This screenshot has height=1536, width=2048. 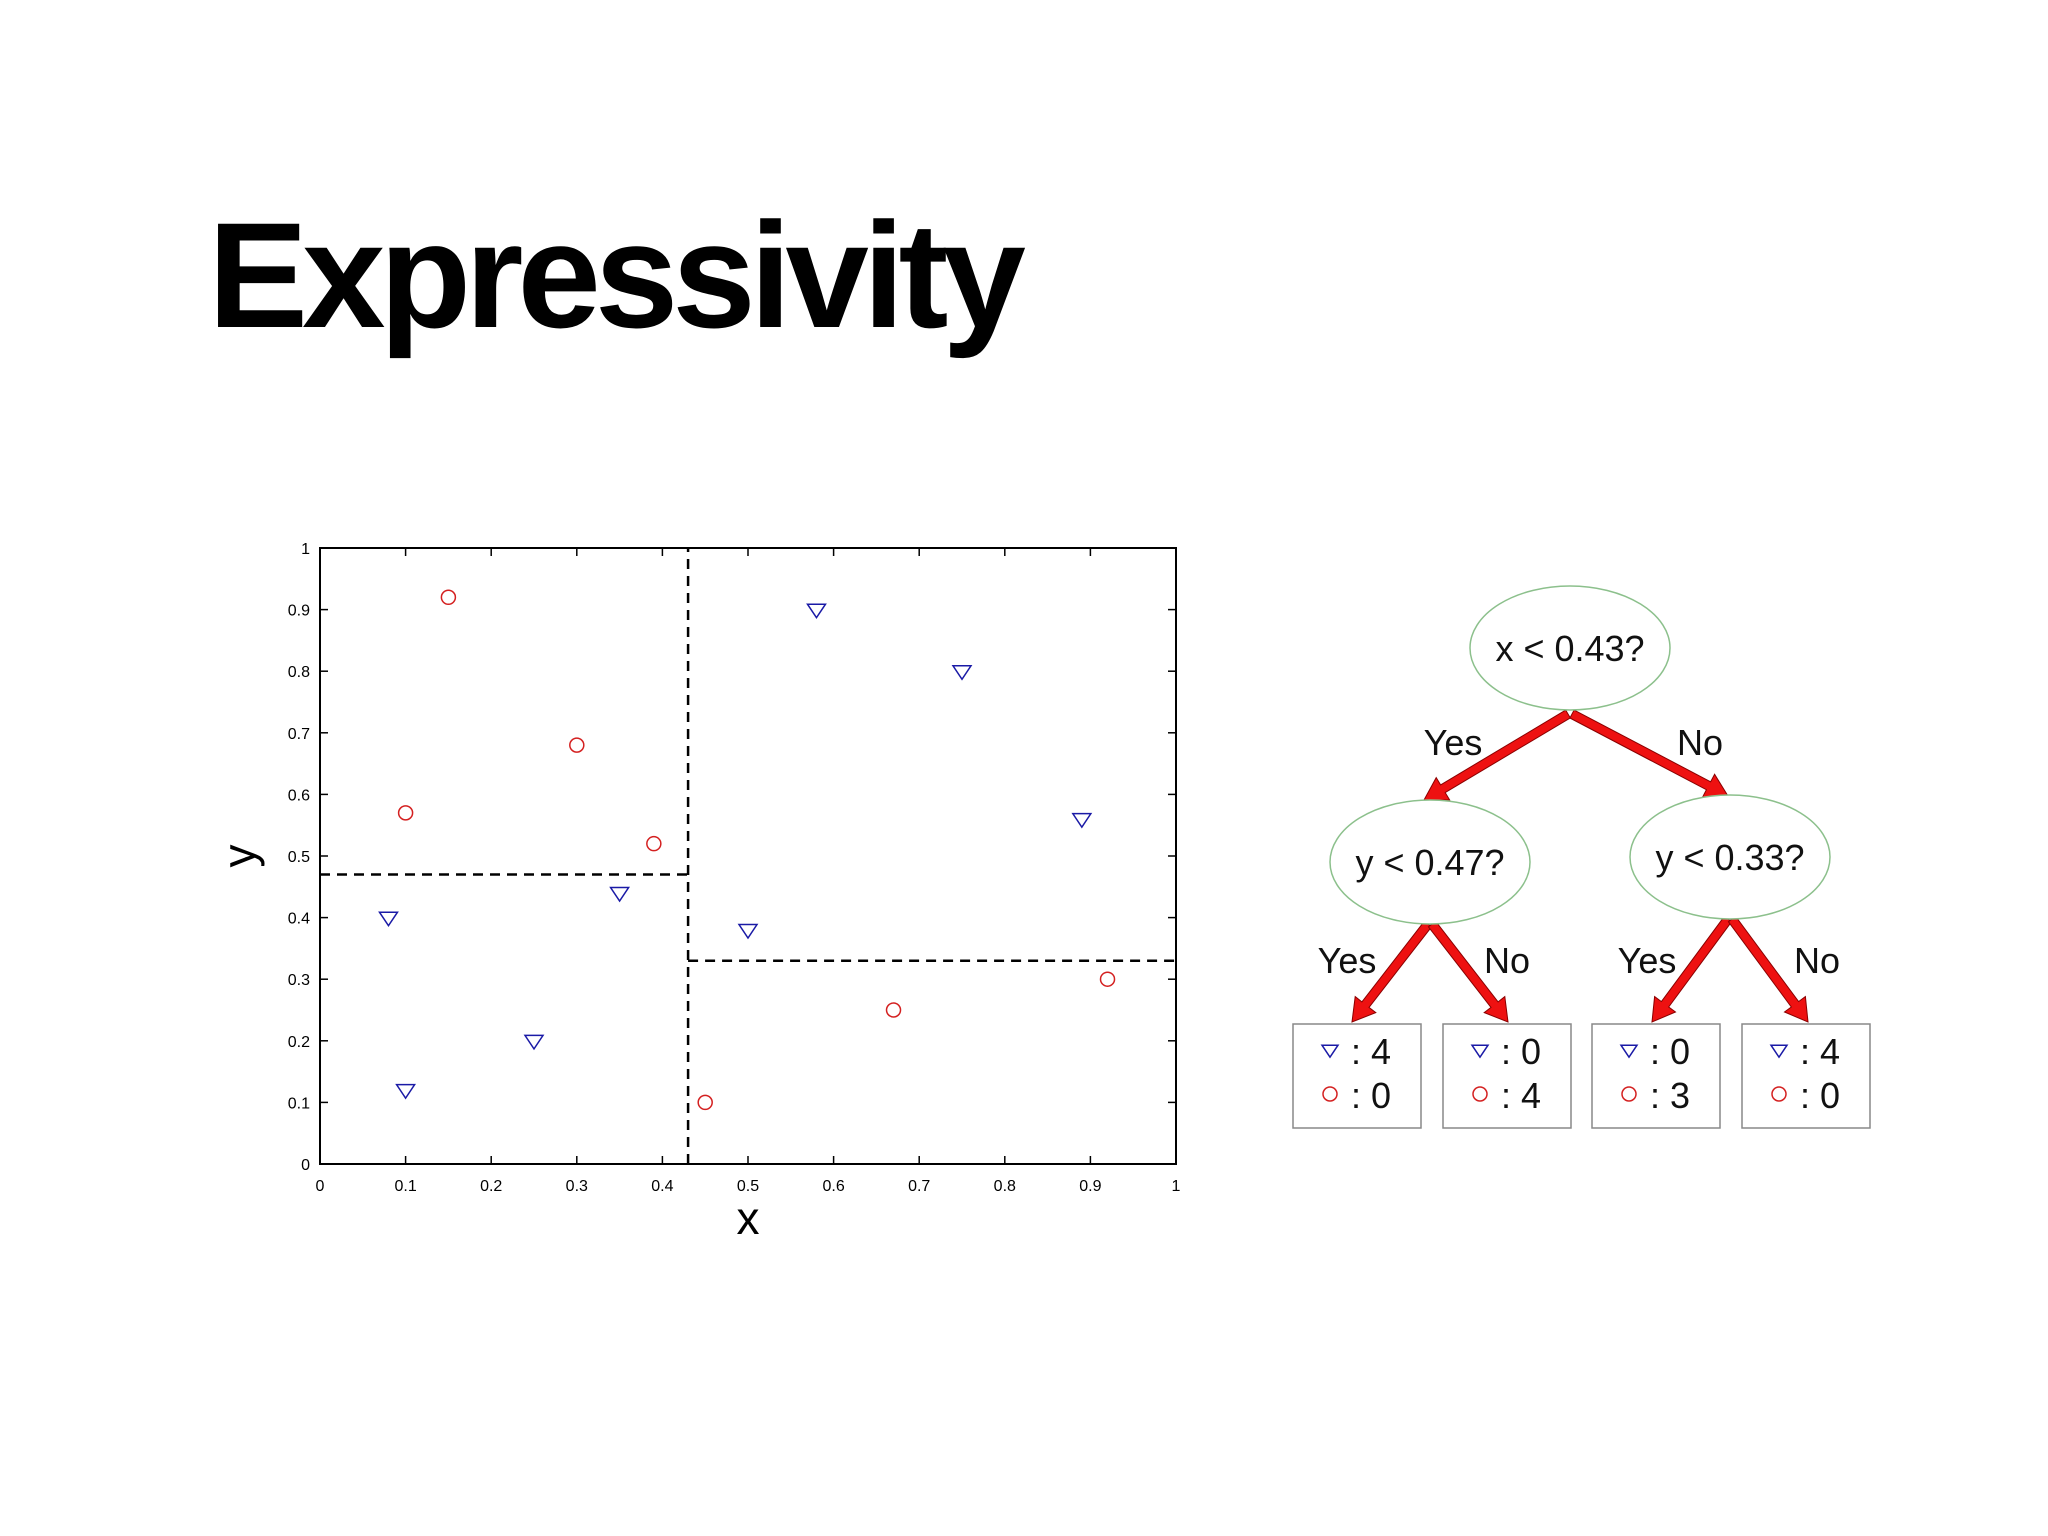 What do you see at coordinates (299, 1103) in the screenshot?
I see `y-tick-label: 0.1` at bounding box center [299, 1103].